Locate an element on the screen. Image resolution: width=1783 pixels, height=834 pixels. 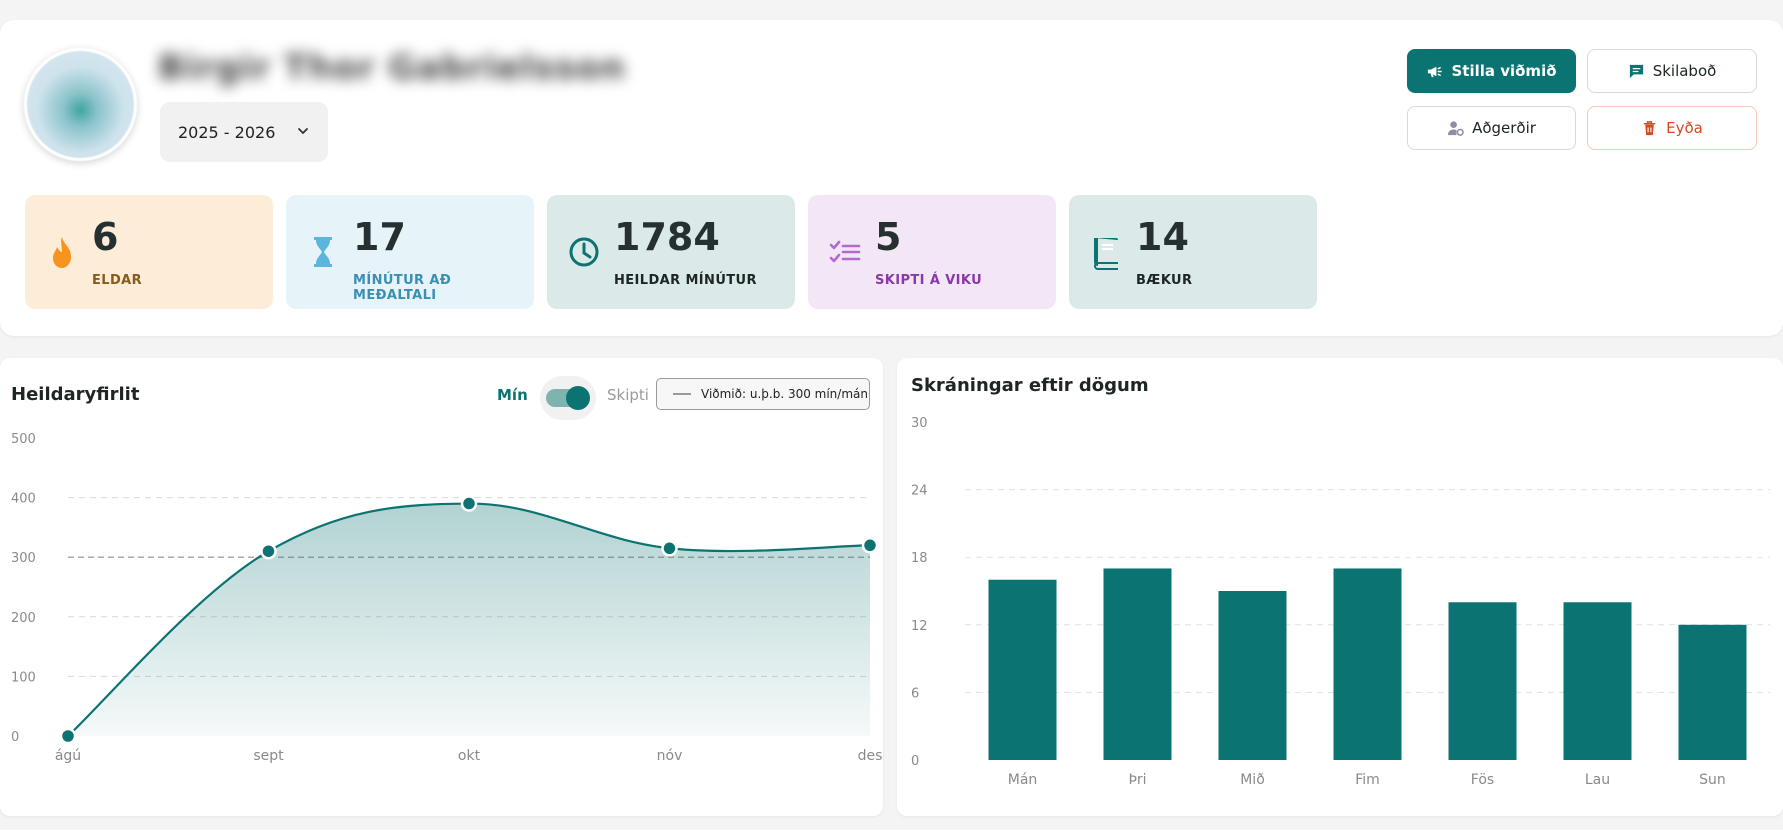
set-target-button: Stilla viðmið is located at coordinates (1491, 71).